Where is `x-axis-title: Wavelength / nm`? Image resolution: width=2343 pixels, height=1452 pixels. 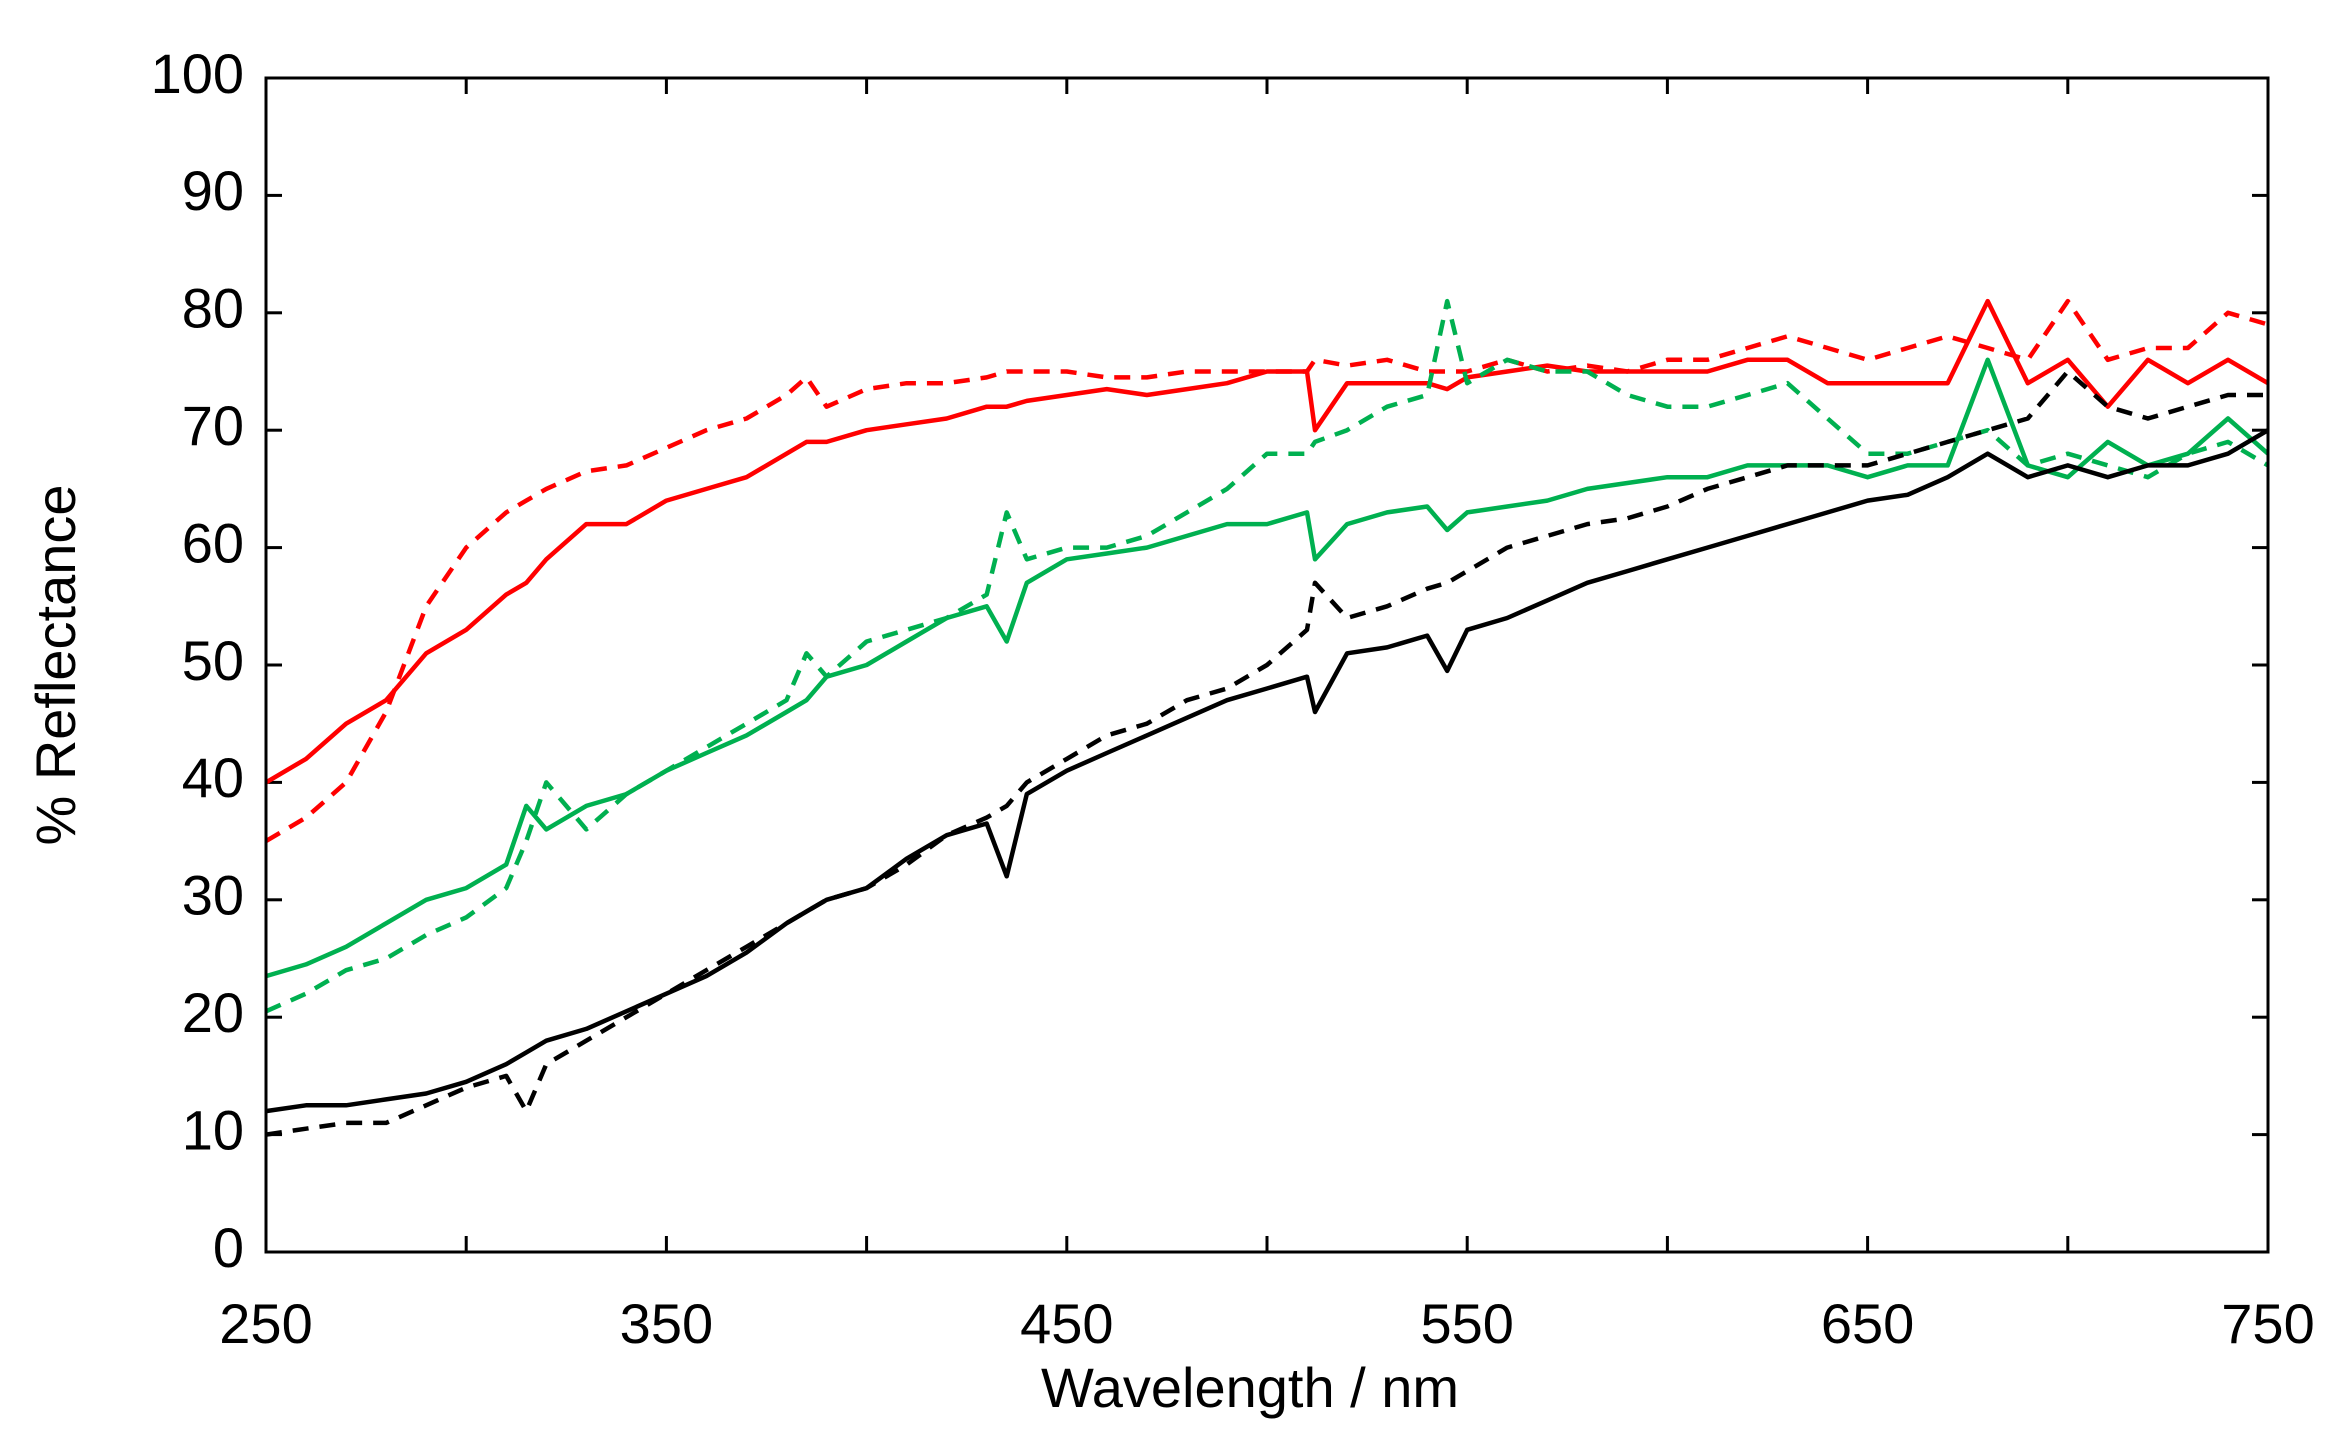
x-axis-title: Wavelength / nm is located at coordinates (1250, 1387).